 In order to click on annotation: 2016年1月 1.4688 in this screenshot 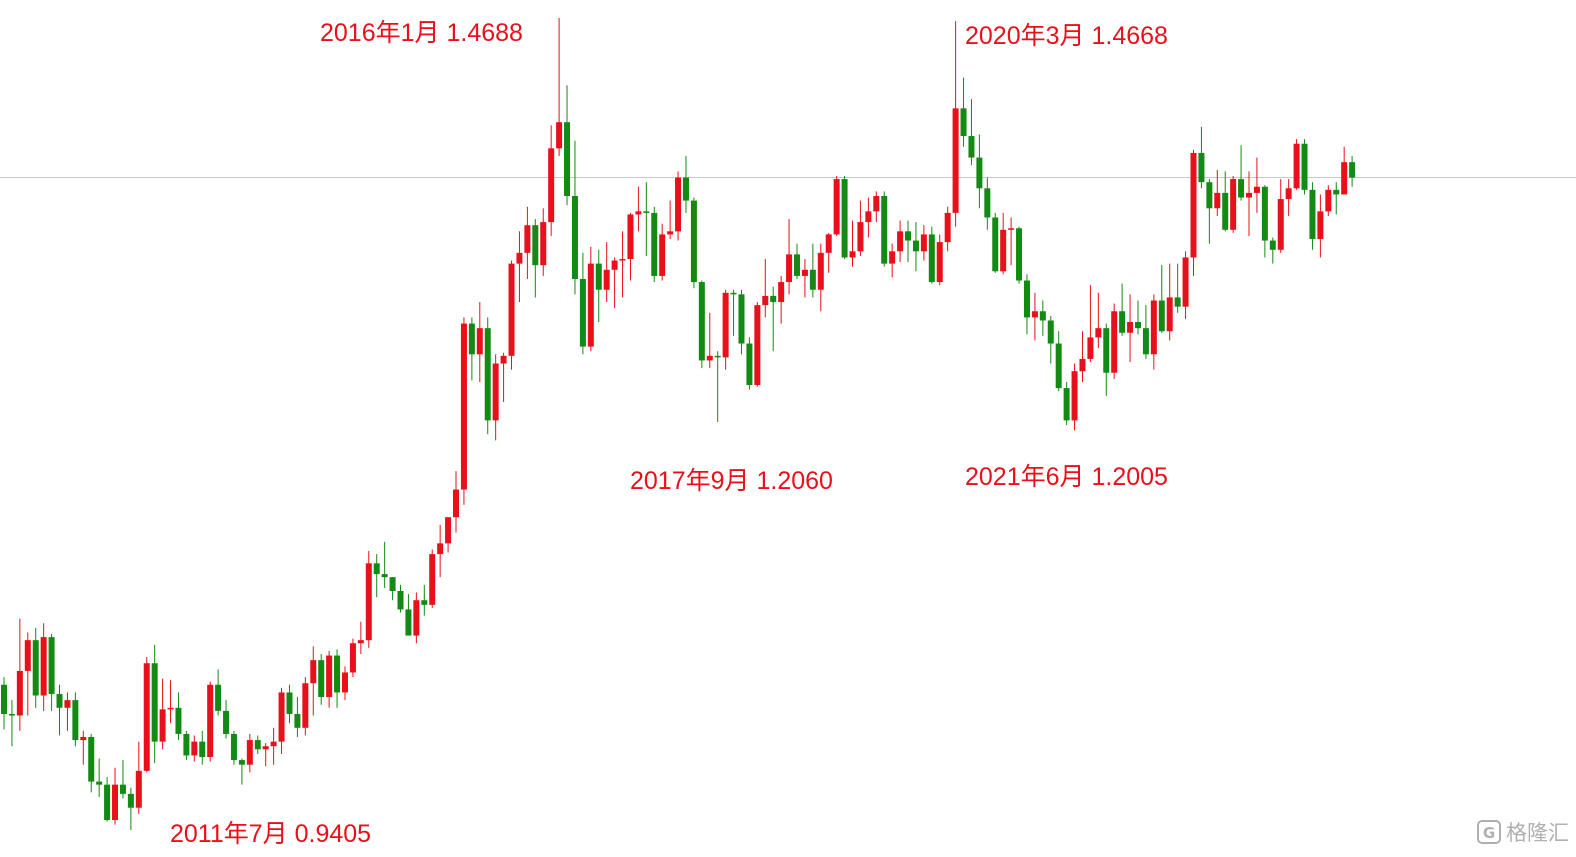, I will do `click(421, 33)`.